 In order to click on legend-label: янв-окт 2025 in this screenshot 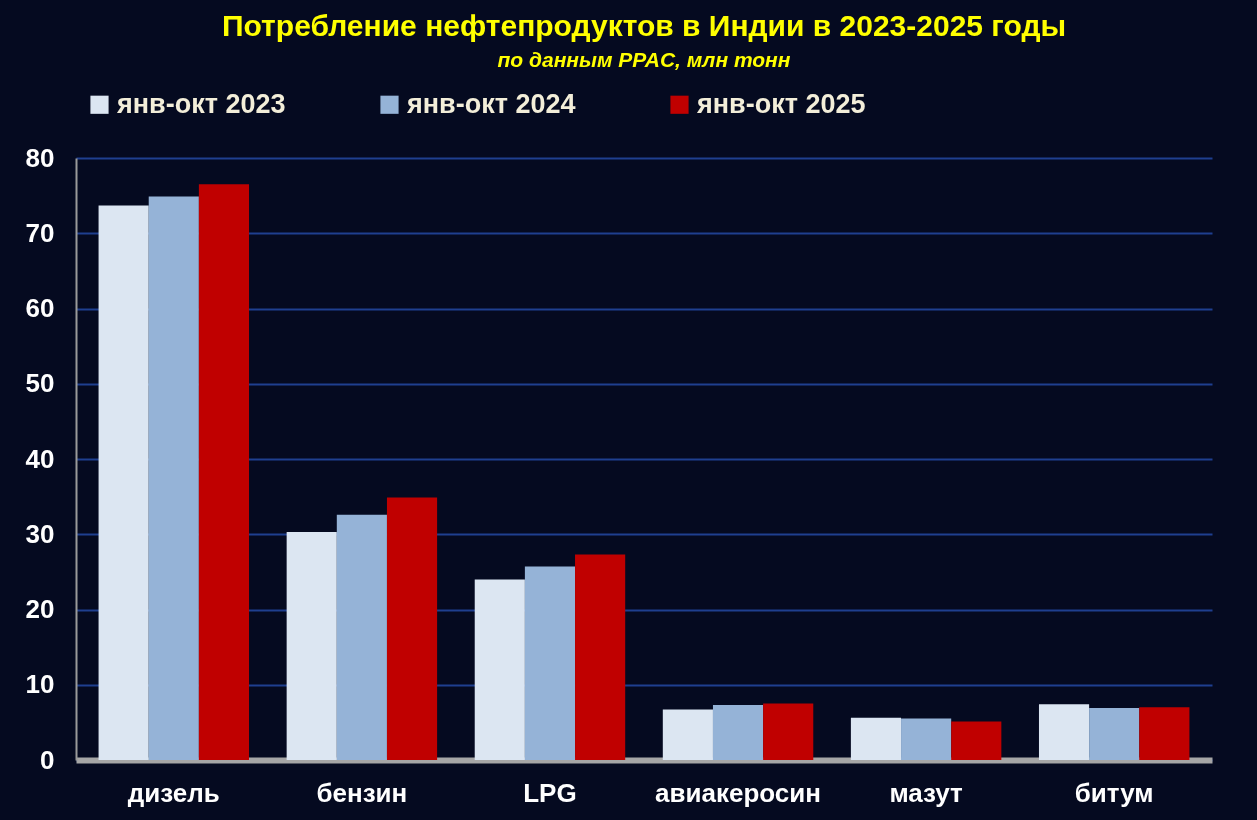, I will do `click(781, 103)`.